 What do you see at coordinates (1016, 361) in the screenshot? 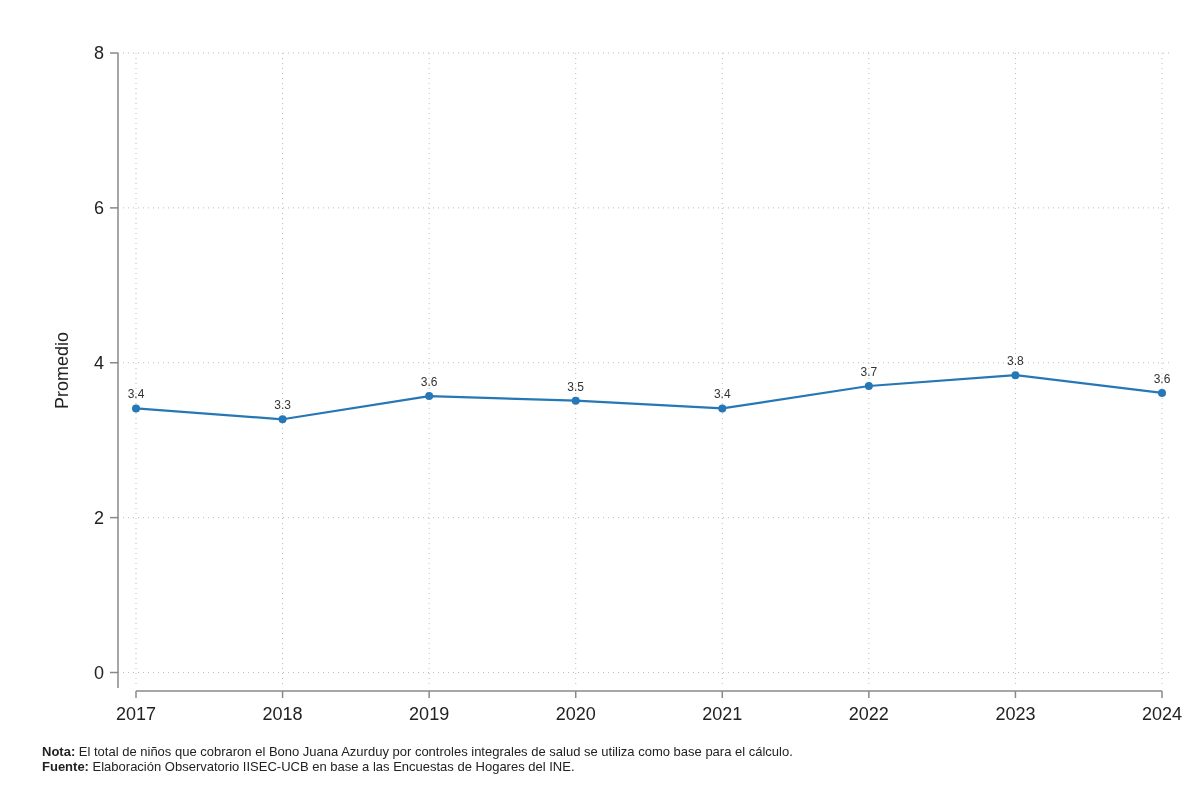
I see `data-label: 3.8` at bounding box center [1016, 361].